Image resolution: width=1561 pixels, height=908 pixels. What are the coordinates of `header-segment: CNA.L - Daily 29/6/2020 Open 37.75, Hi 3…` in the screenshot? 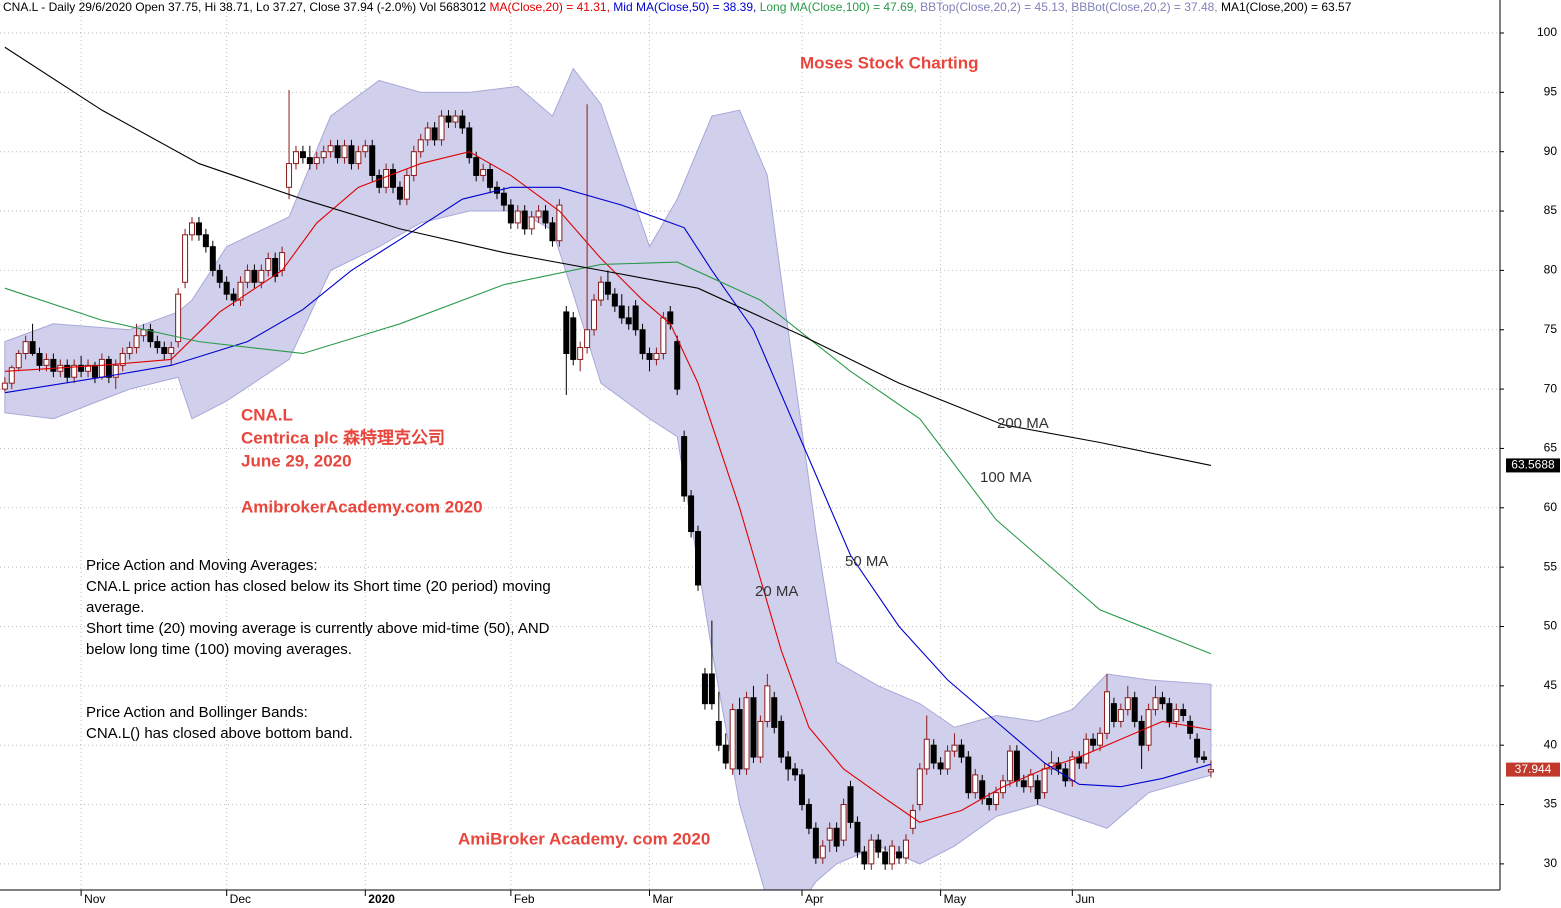 It's located at (246, 7).